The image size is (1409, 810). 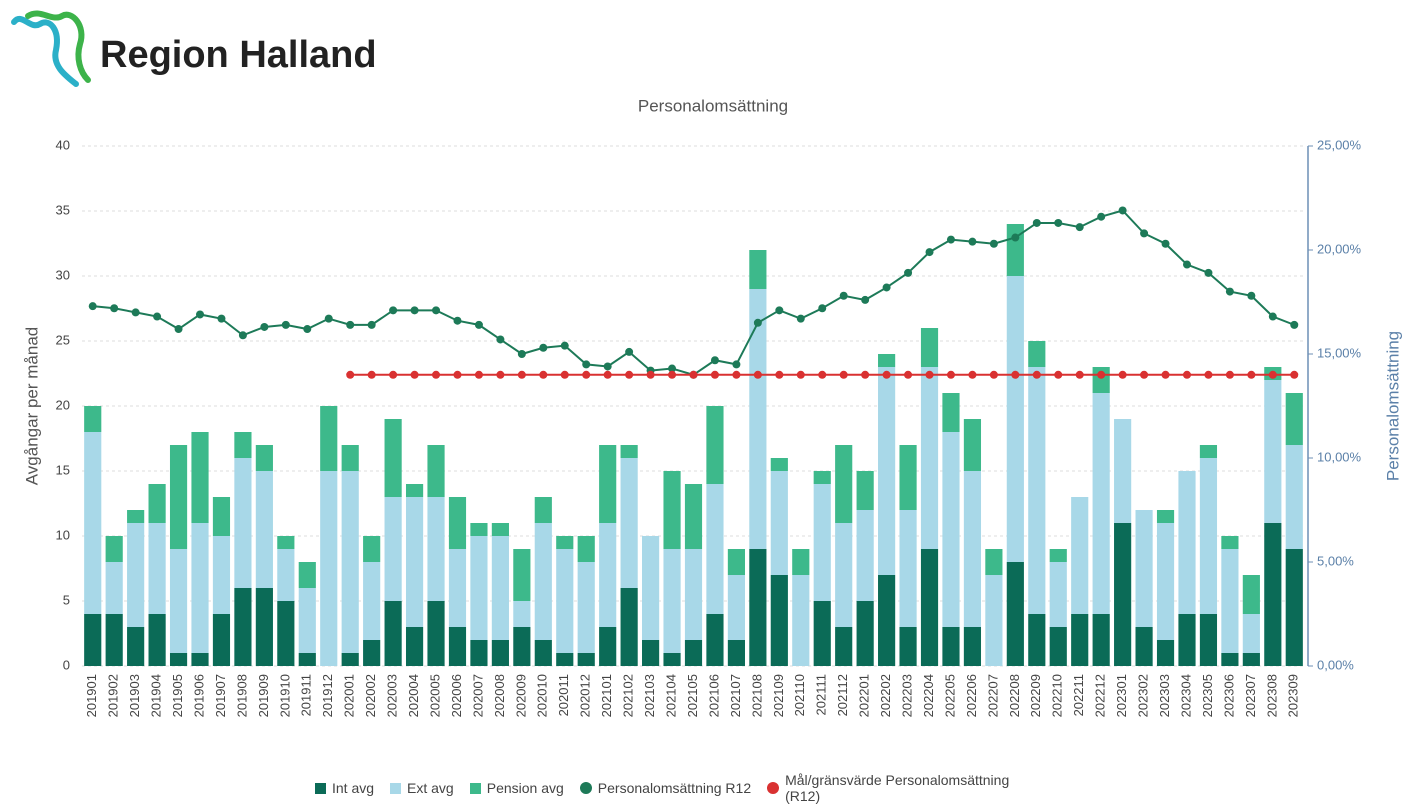 What do you see at coordinates (992, 695) in the screenshot?
I see `x-tick-label: 202207` at bounding box center [992, 695].